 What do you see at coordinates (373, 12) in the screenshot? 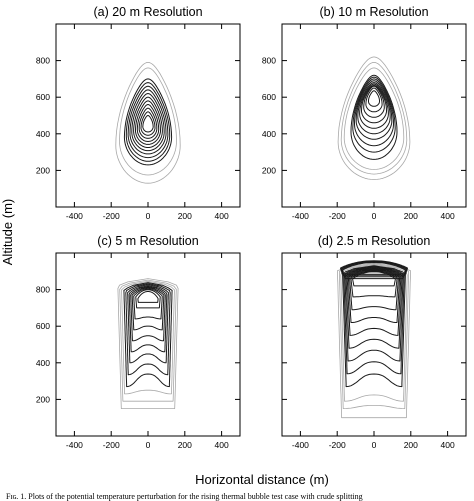
I see `panel-title: (b) 10 m Resolution` at bounding box center [373, 12].